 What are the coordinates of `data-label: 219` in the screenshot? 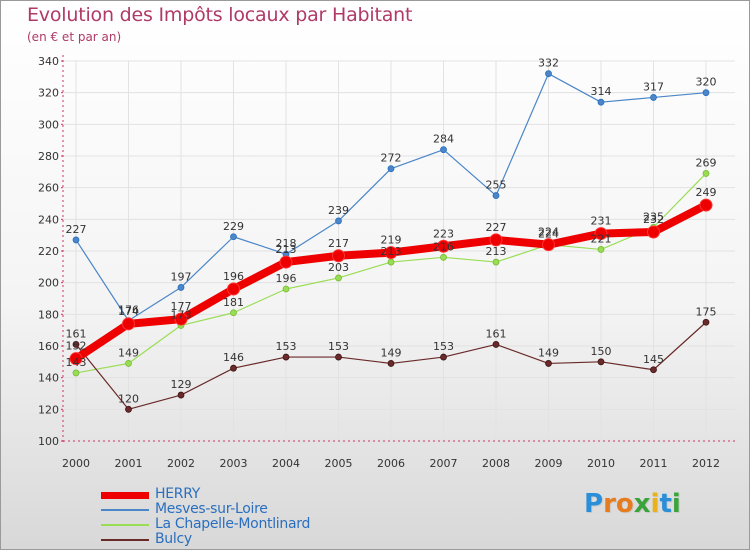 It's located at (391, 240).